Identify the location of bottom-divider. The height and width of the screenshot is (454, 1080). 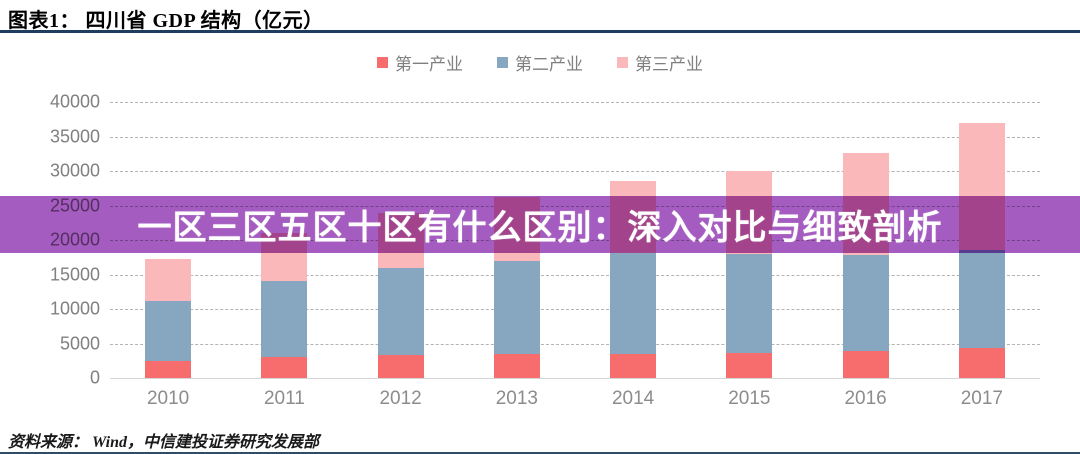
(540, 453).